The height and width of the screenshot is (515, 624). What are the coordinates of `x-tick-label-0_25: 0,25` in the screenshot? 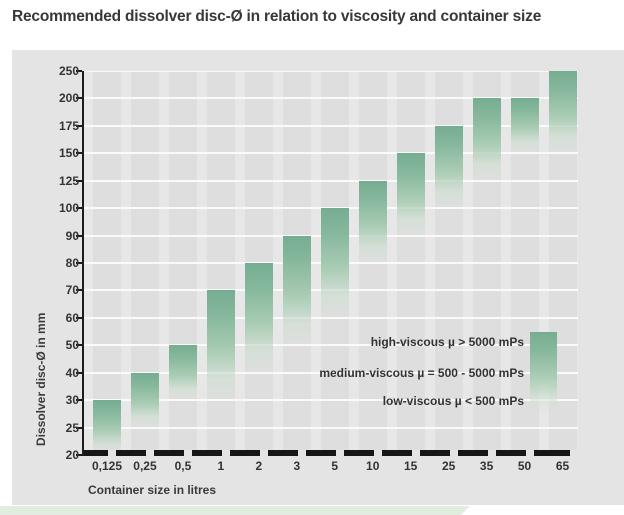 It's located at (145, 466).